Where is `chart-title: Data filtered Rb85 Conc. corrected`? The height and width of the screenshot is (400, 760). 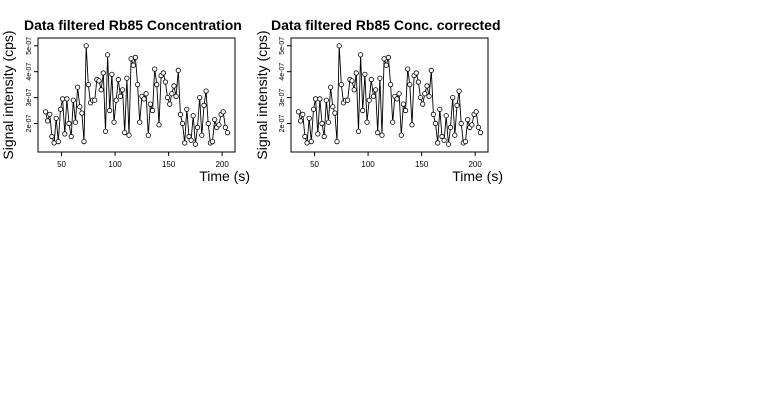 chart-title: Data filtered Rb85 Conc. corrected is located at coordinates (386, 25).